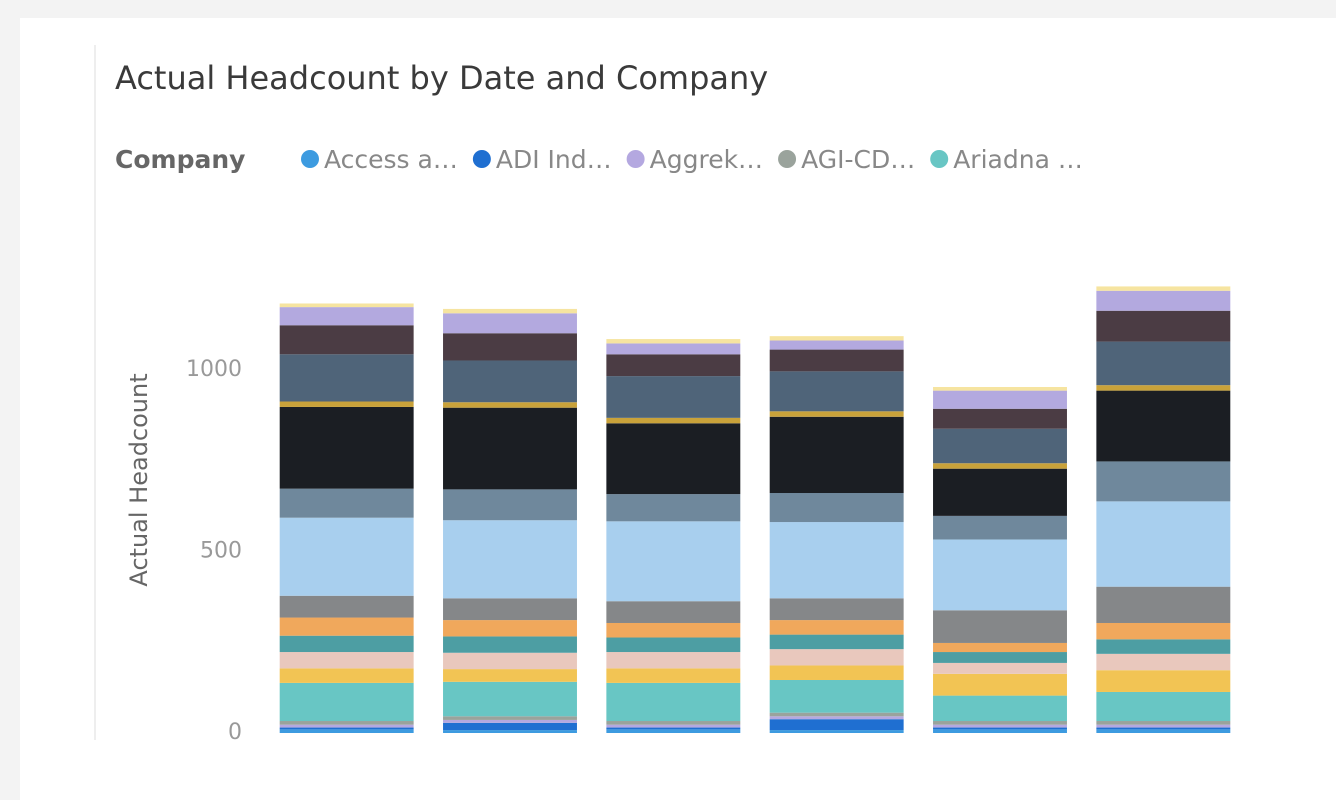 The width and height of the screenshot is (1336, 800). What do you see at coordinates (180, 159) in the screenshot?
I see `legend-title: Company` at bounding box center [180, 159].